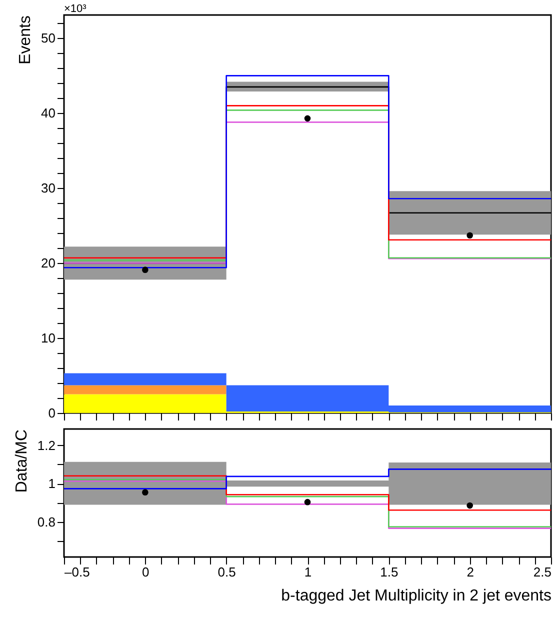  I want to click on x-axis-title: b-tagged Jet Multiplicity in 2 jet events, so click(416, 596).